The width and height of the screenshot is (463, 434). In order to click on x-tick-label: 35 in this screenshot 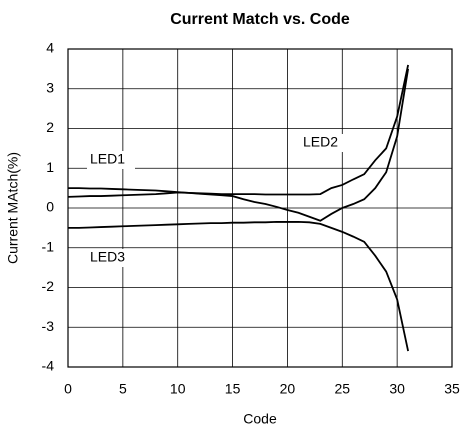, I will do `click(452, 389)`.